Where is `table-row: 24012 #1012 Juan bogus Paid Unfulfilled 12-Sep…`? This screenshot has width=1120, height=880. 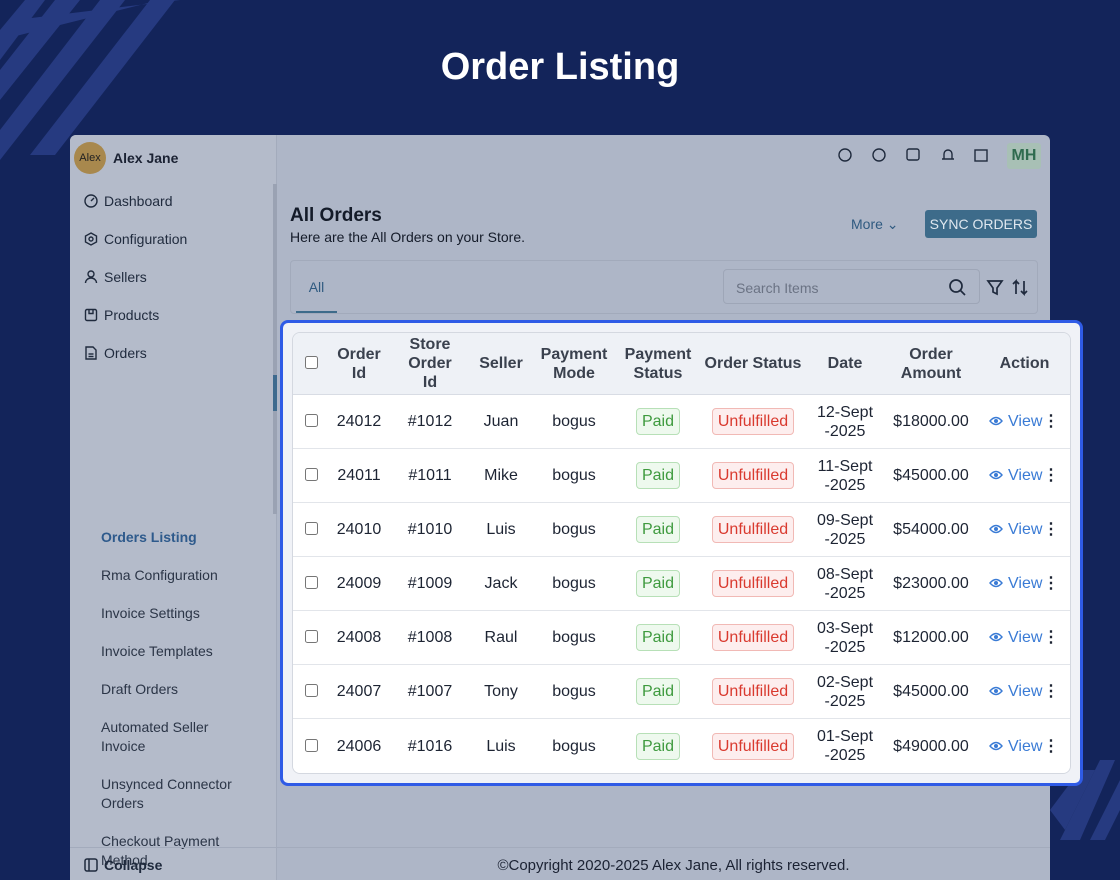
table-row: 24012 #1012 Juan bogus Paid Unfulfilled 12-Sep… is located at coordinates (681, 422).